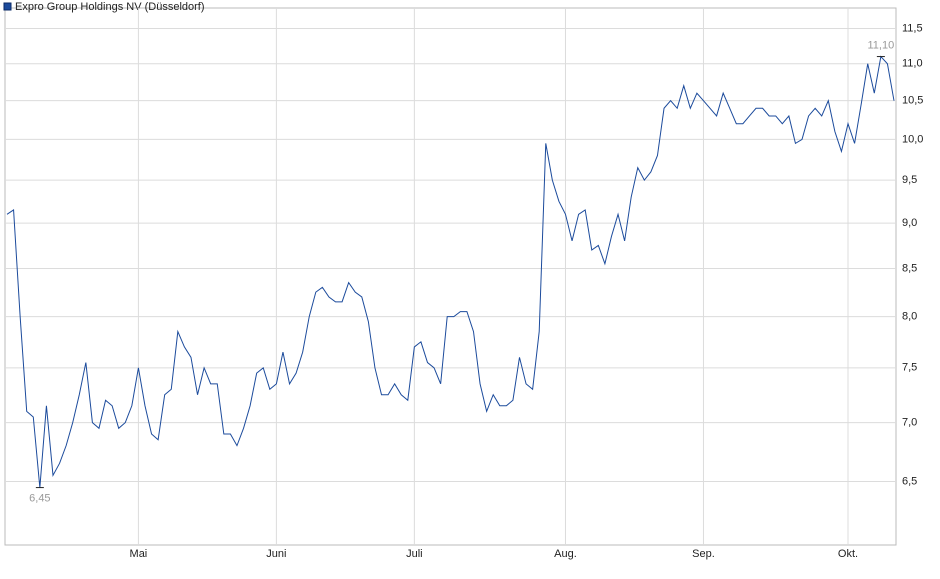  What do you see at coordinates (7, 6) in the screenshot?
I see `legend-swatch` at bounding box center [7, 6].